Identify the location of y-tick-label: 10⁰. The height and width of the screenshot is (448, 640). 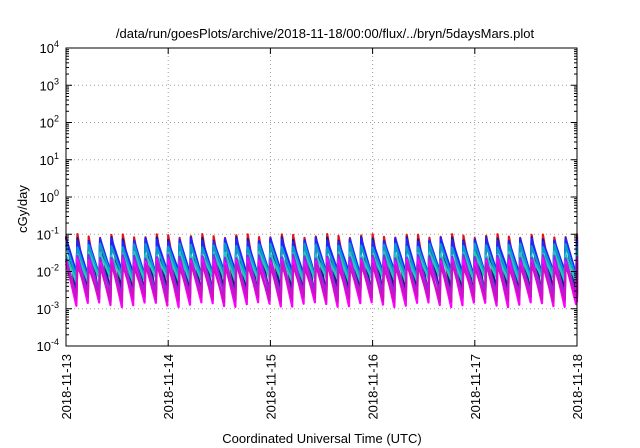
(49, 196).